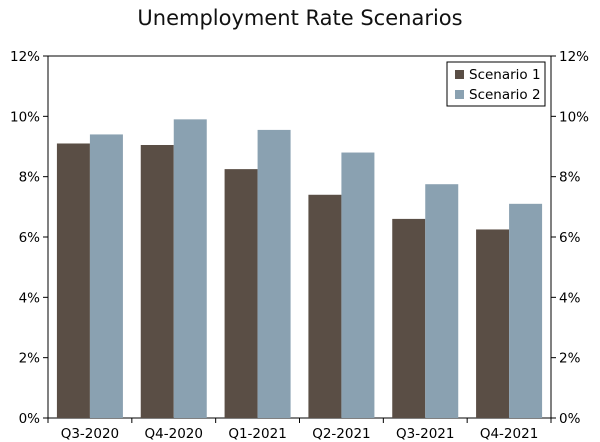 This screenshot has height=442, width=600. I want to click on y-tick-label-left: 0%, so click(30, 419).